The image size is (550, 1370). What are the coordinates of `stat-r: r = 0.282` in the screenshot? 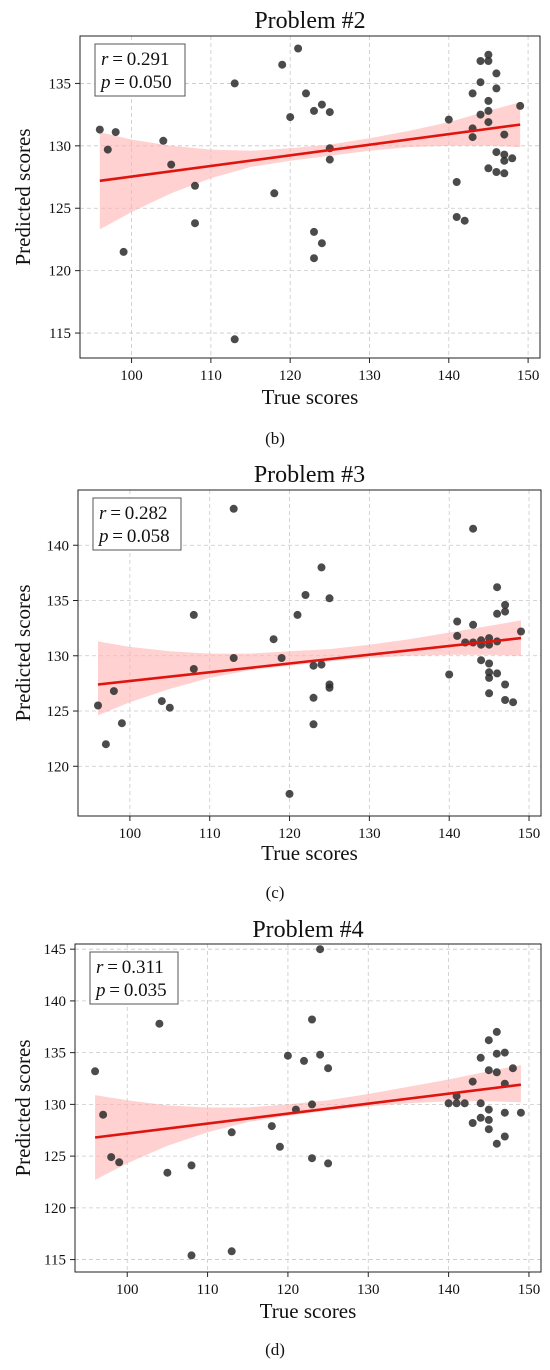 It's located at (133, 513).